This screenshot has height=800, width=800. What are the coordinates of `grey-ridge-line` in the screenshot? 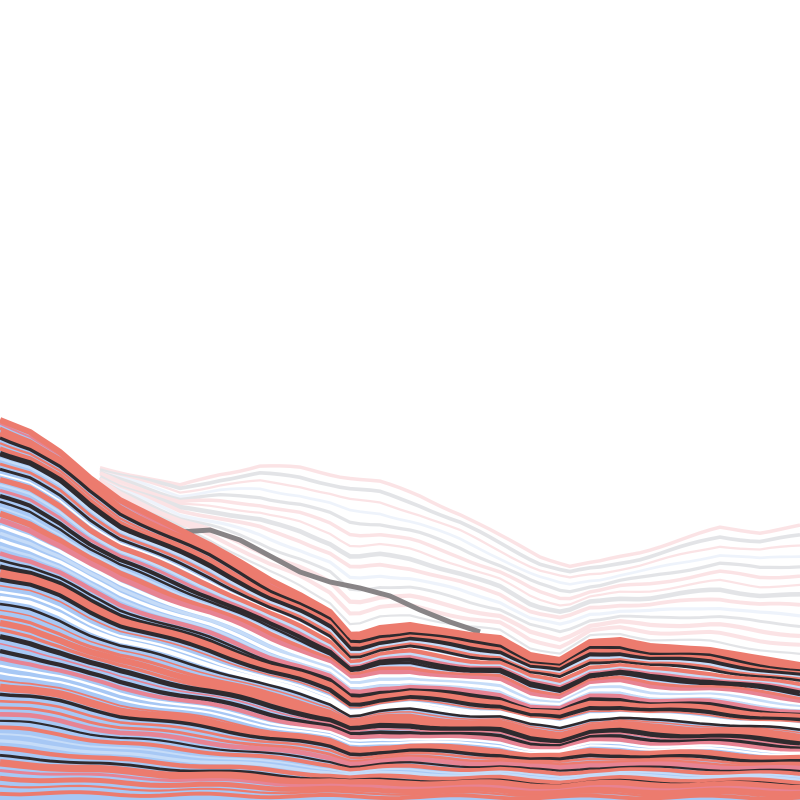 It's located at (330, 581).